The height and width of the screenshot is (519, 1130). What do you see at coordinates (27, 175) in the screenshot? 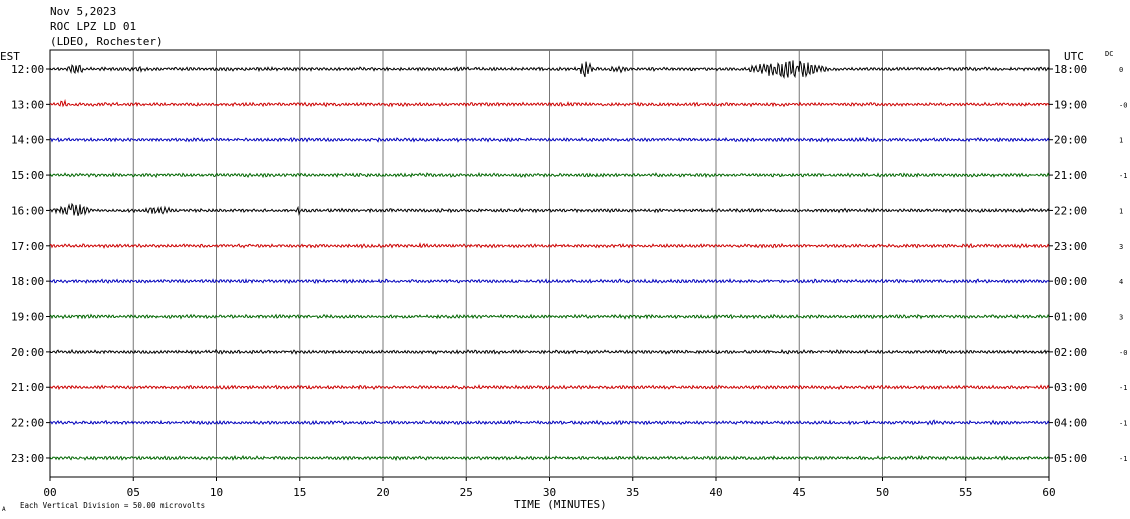
I see `est-hour-label: 15:00` at bounding box center [27, 175].